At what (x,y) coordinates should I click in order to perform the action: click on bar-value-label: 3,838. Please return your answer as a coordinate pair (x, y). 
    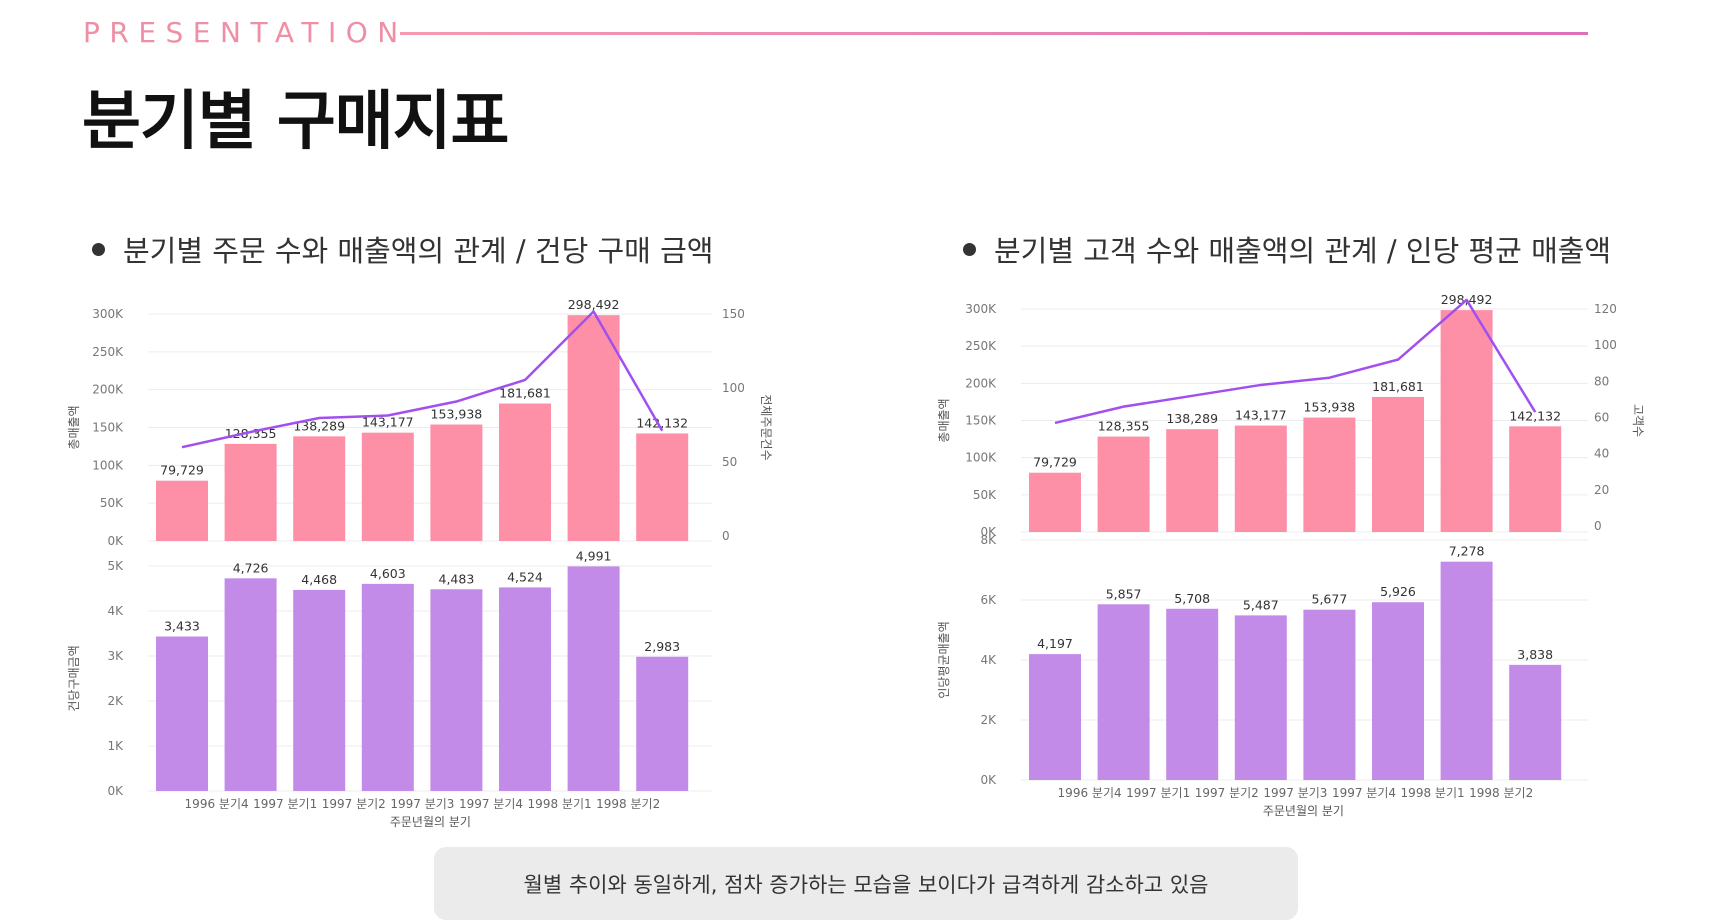
    Looking at the image, I should click on (1535, 654).